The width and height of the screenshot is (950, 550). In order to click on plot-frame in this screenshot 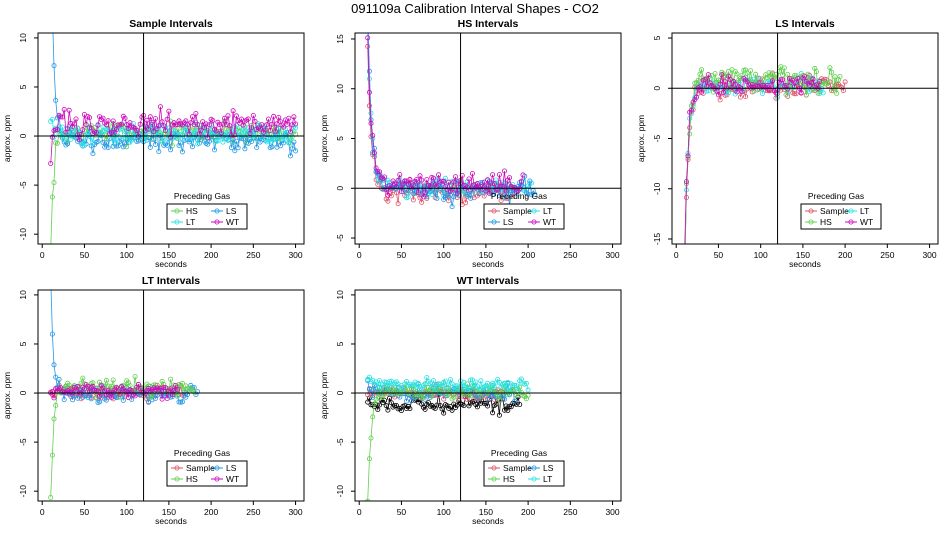, I will do `click(171, 138)`.